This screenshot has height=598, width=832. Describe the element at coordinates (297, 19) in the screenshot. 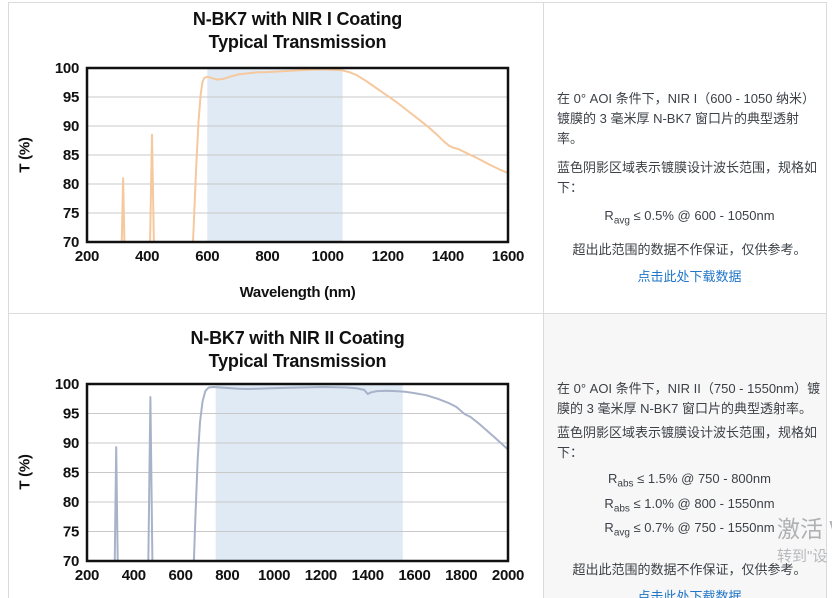

I see `chart-title-line1: N-BK7 with NIR I Coating` at that location.